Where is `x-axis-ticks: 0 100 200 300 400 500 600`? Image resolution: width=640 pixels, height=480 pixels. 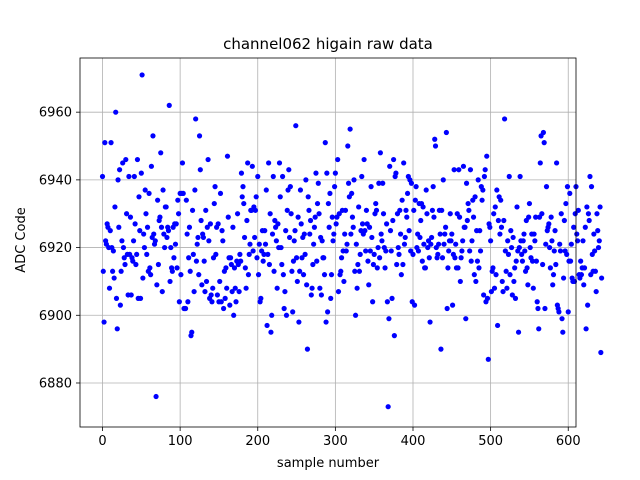
x-axis-ticks: 0 100 200 300 400 500 600 is located at coordinates (339, 438).